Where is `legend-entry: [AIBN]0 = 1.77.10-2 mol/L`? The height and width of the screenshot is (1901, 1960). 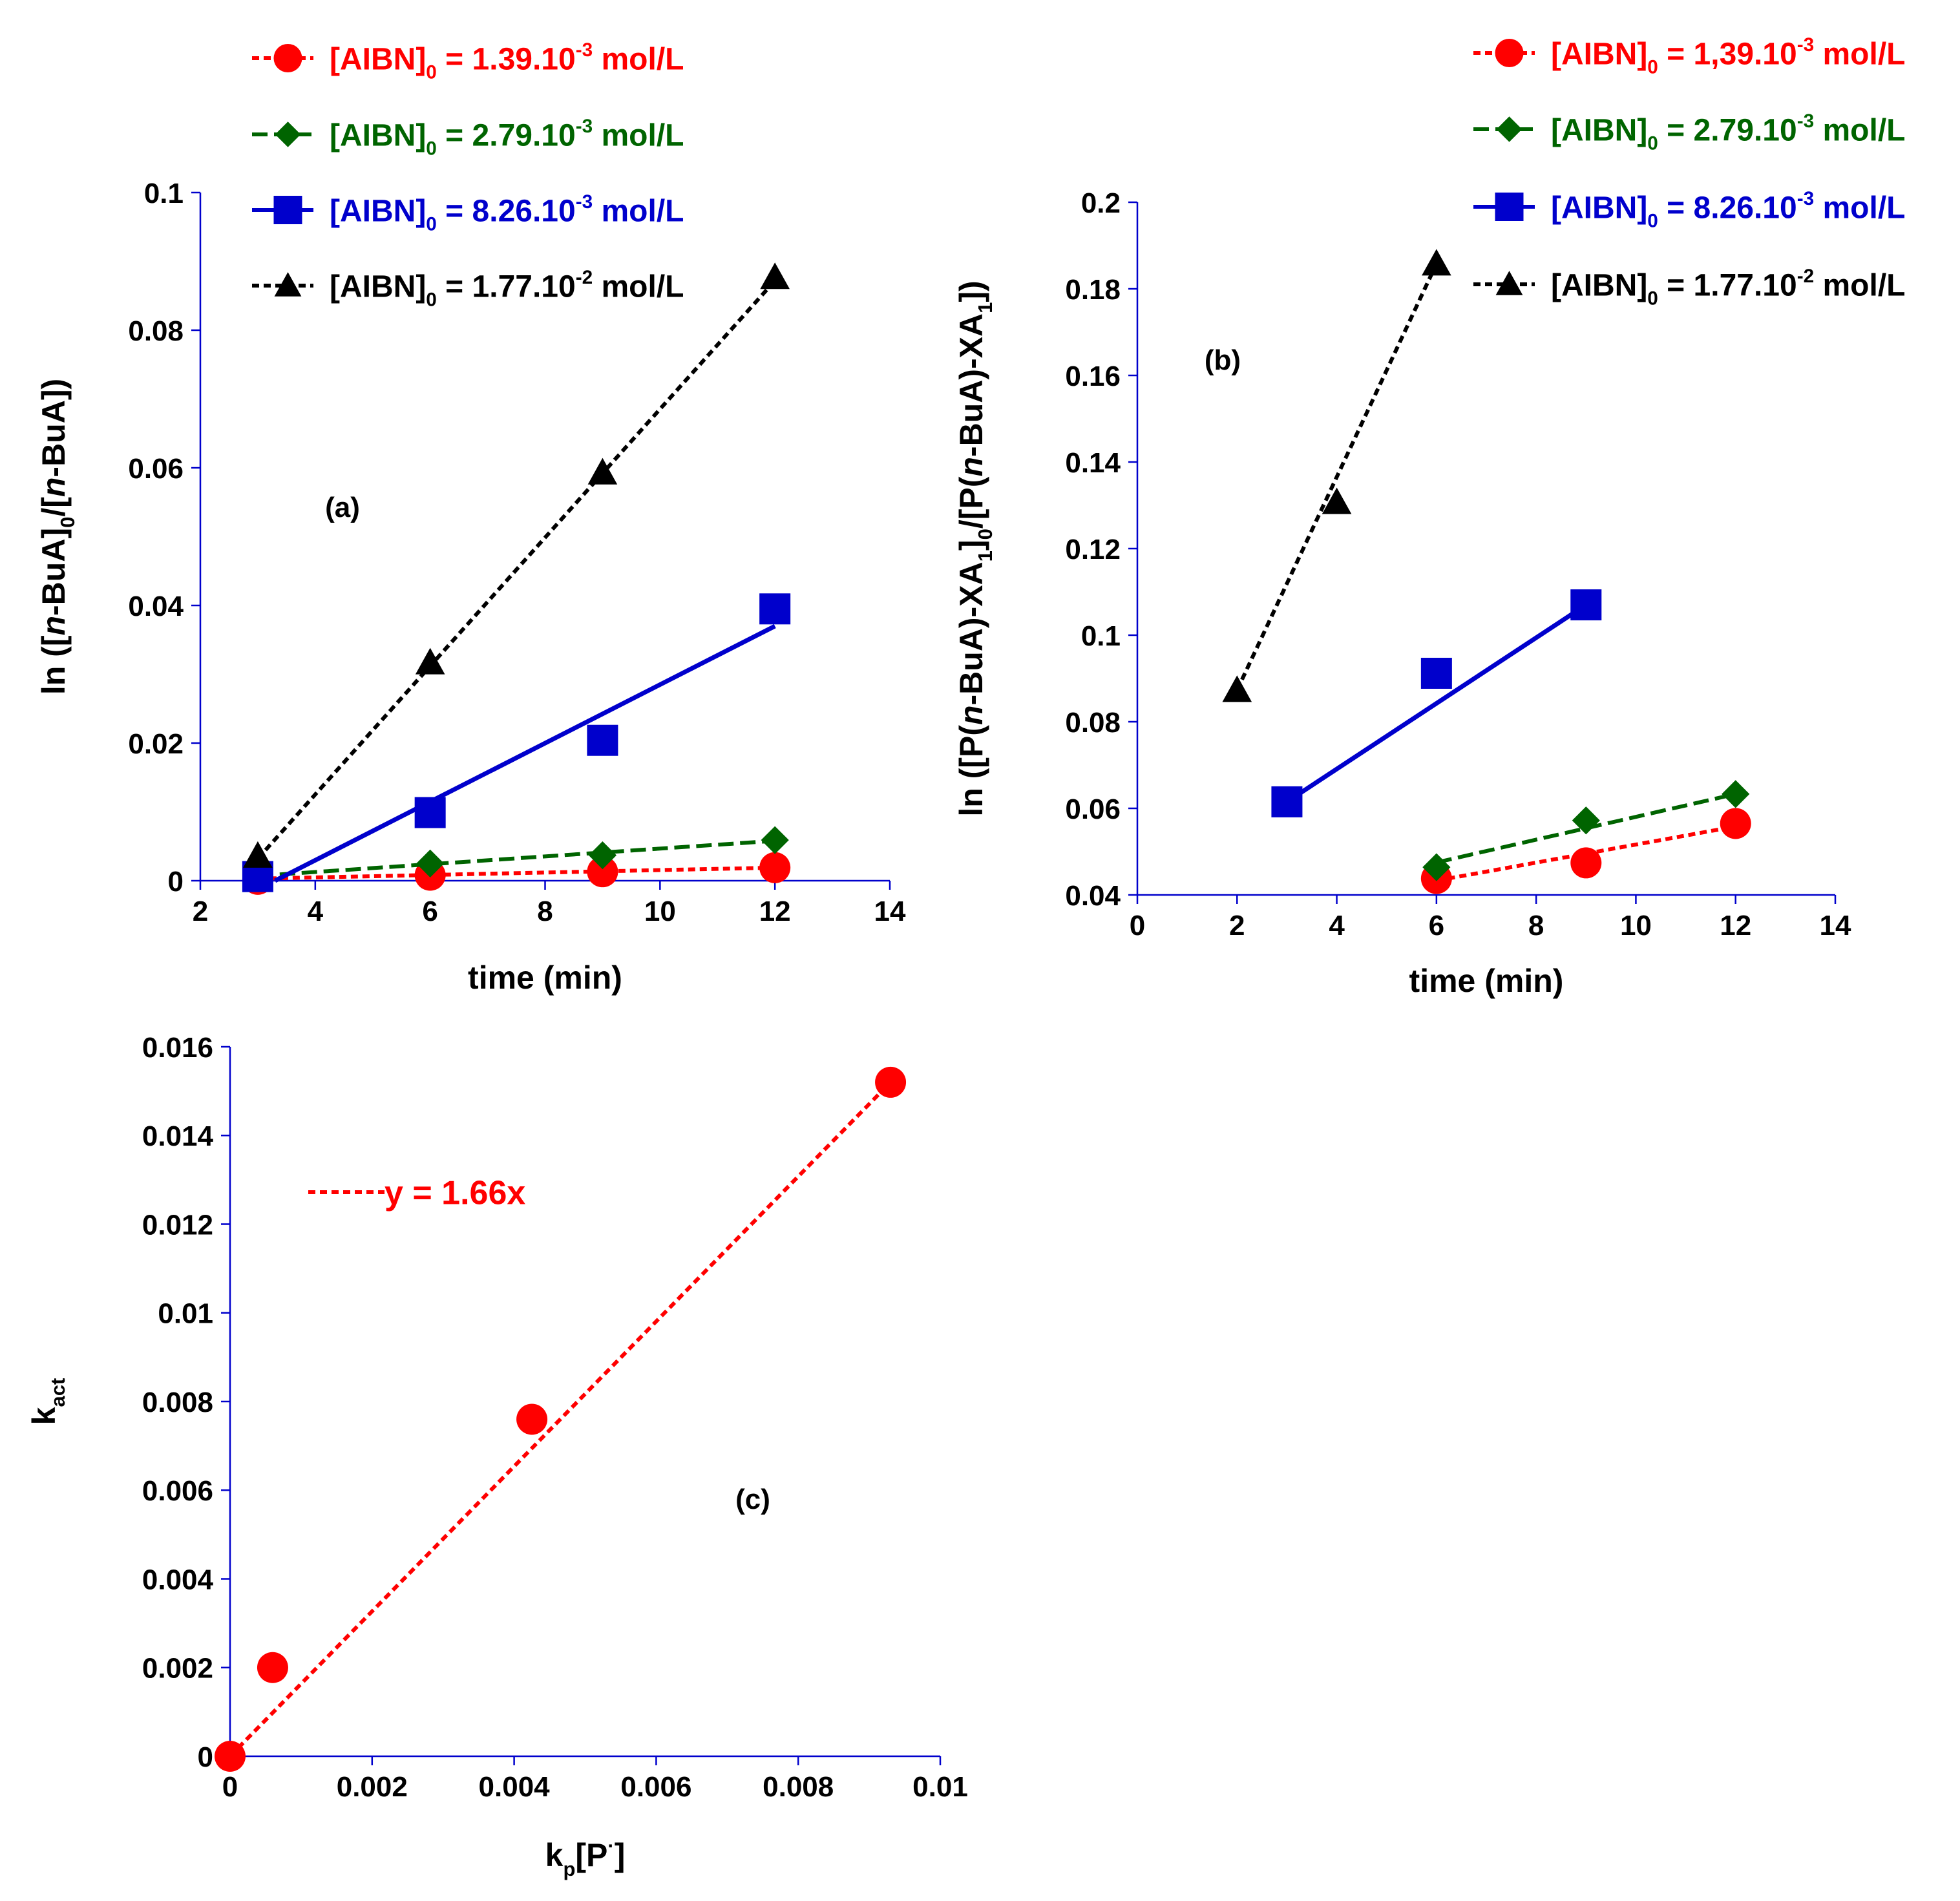
legend-entry: [AIBN]0 = 1.77.10-2 mol/L is located at coordinates (468, 289).